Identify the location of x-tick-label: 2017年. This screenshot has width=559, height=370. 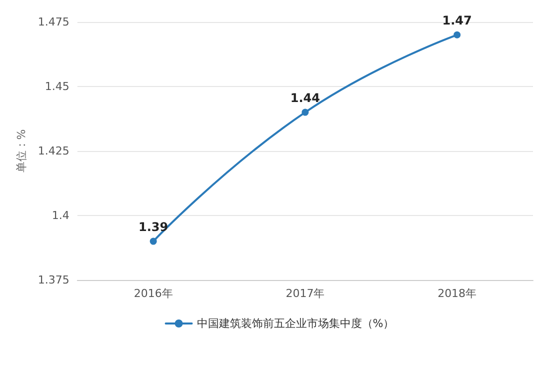
(305, 293).